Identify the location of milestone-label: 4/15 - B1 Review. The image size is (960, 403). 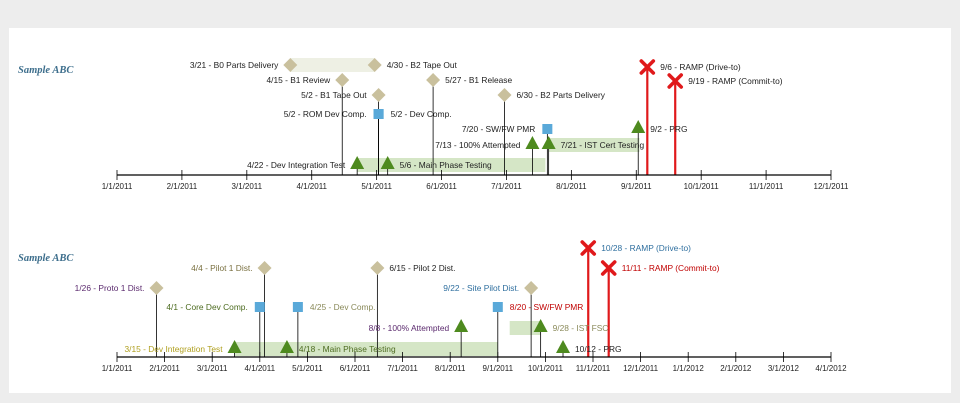
(298, 80).